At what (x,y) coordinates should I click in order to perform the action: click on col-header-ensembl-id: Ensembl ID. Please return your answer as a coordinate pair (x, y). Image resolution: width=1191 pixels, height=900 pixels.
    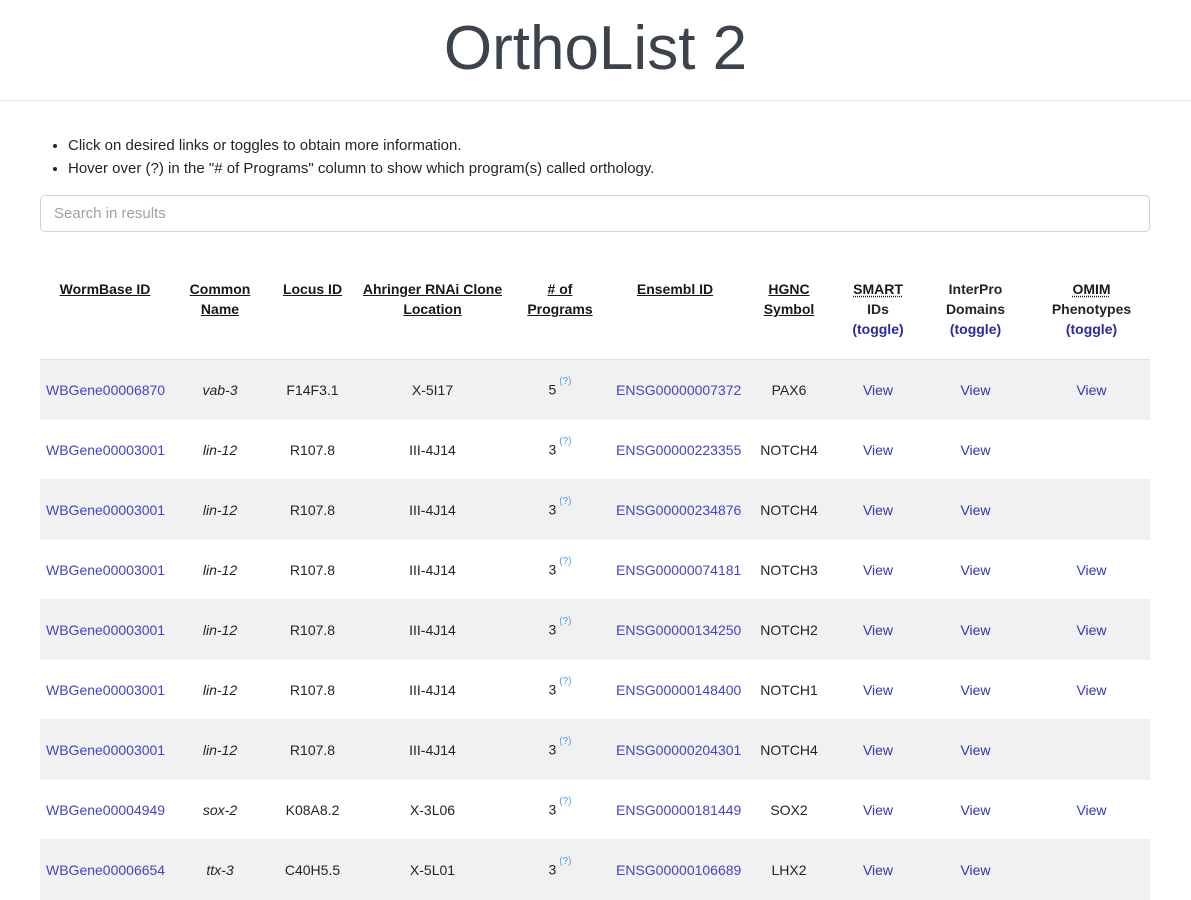
    Looking at the image, I should click on (675, 311).